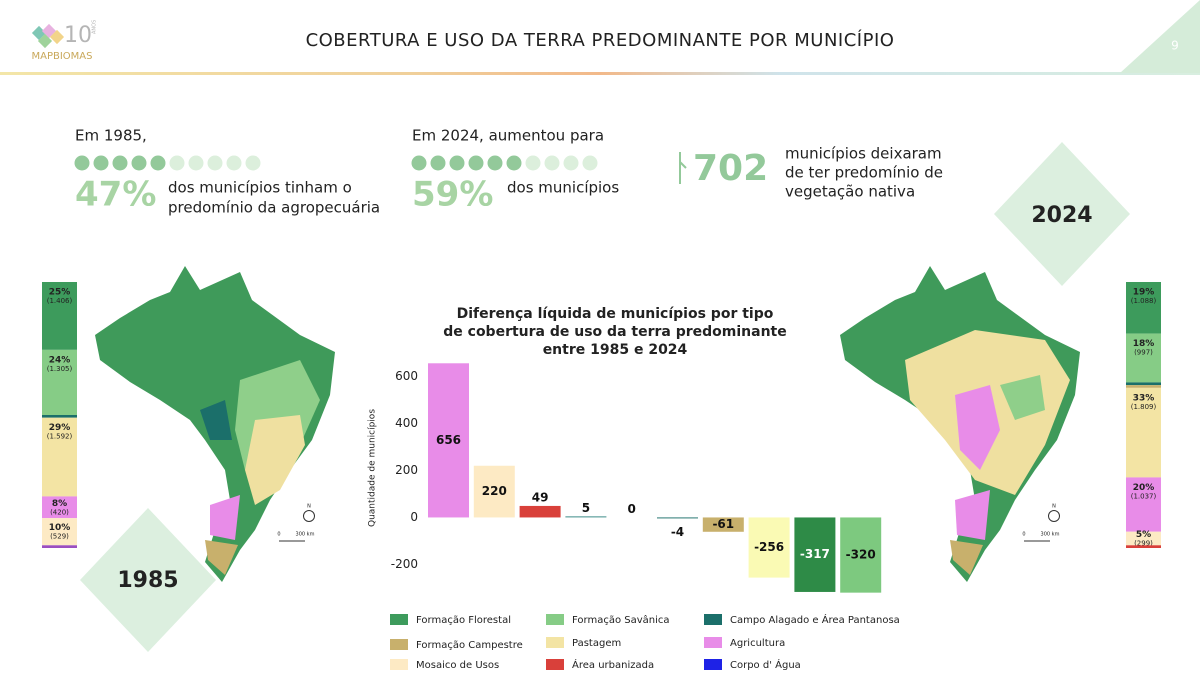 This screenshot has height=679, width=1200. I want to click on year-label: 1985, so click(147, 580).